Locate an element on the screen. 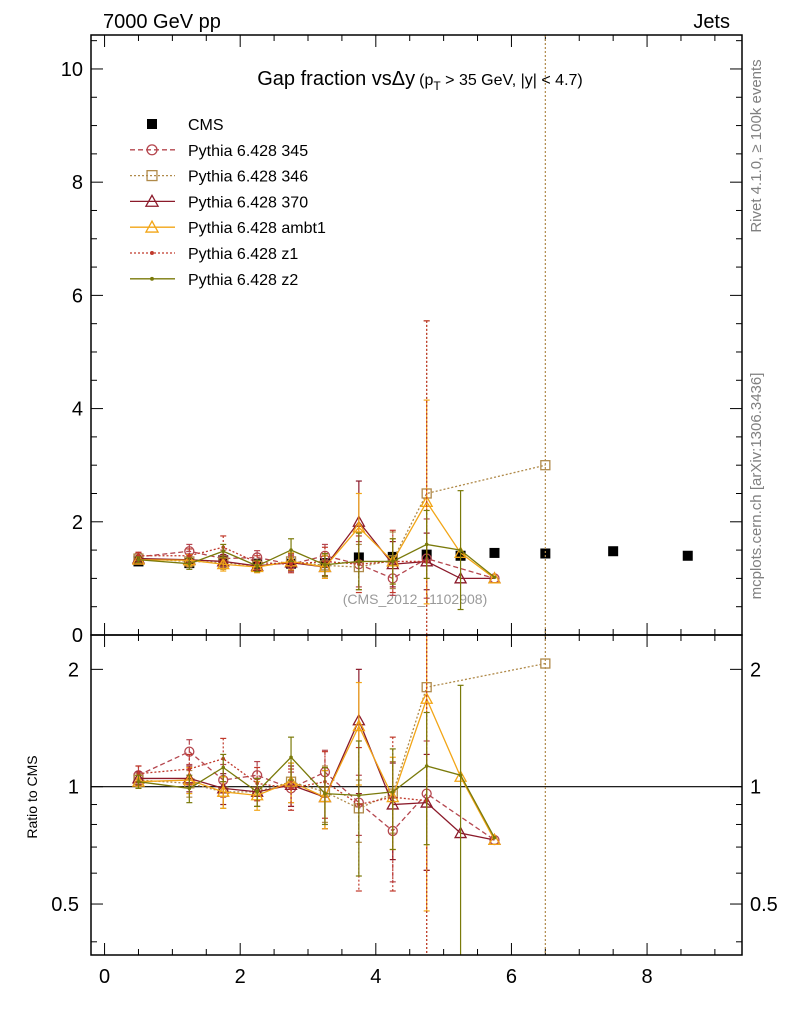 The width and height of the screenshot is (786, 1024). legend-marker-p370 is located at coordinates (152, 200).